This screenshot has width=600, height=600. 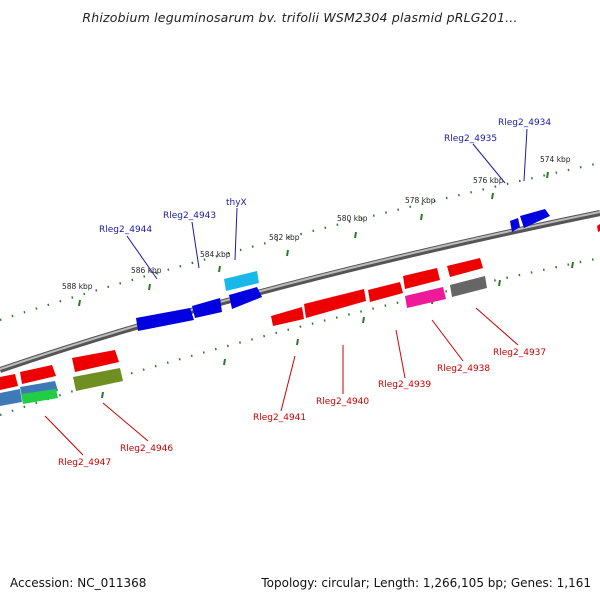 I want to click on accession-text: Accession: NC_011368, so click(x=78, y=583).